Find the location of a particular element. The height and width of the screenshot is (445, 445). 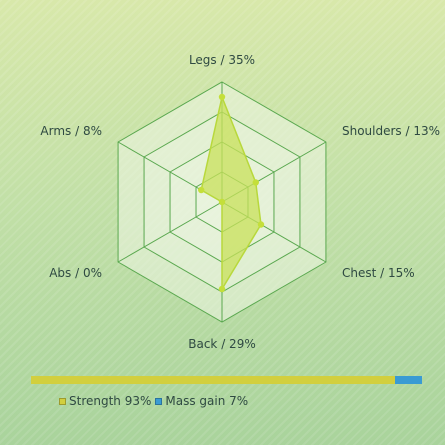

legend-label-strength: Strength 93% is located at coordinates (110, 401).